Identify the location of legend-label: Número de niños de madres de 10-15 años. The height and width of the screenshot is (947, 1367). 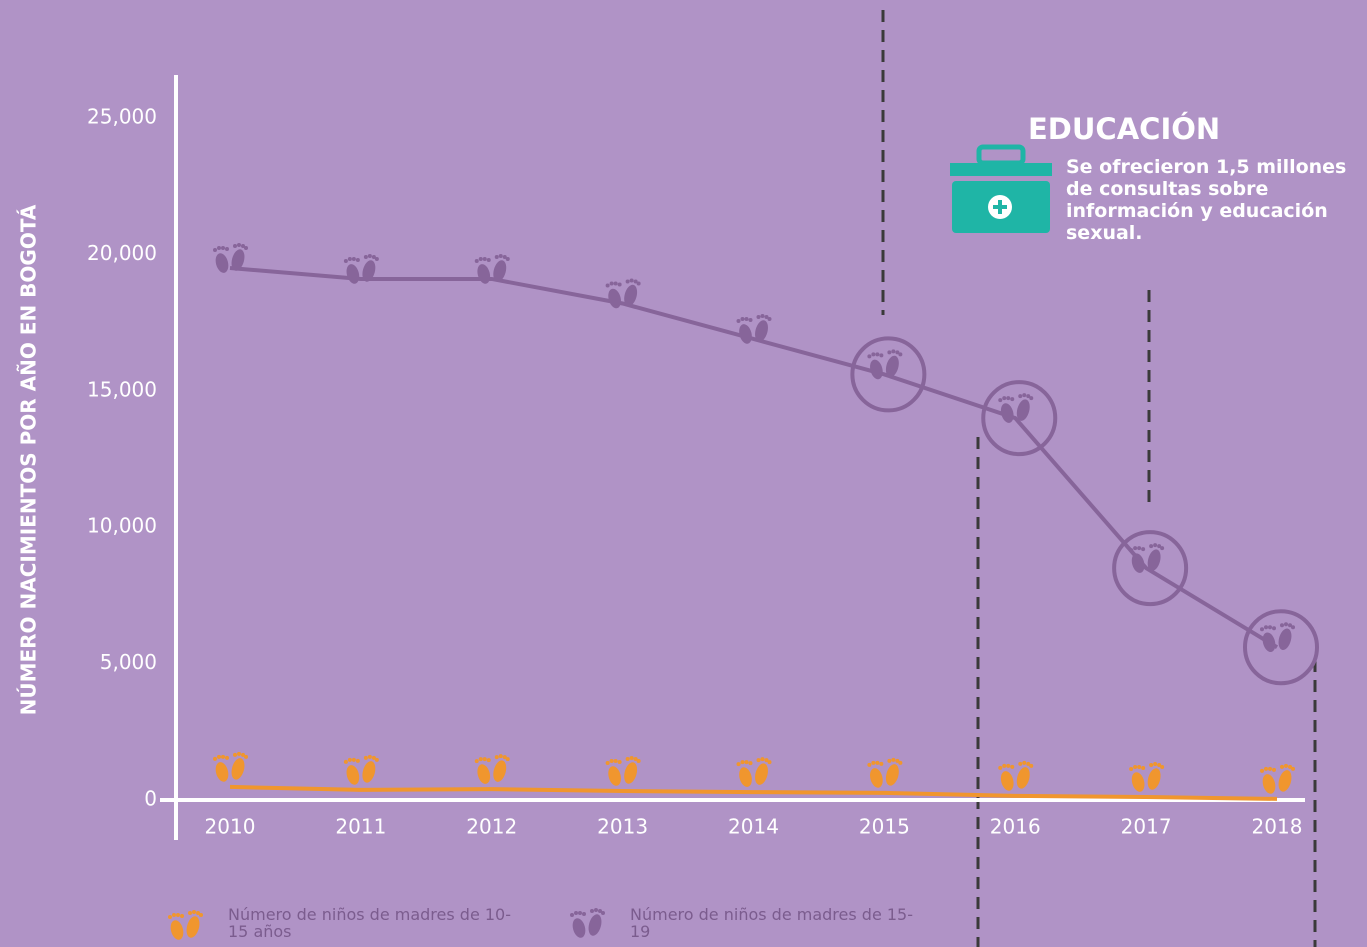
(370, 923).